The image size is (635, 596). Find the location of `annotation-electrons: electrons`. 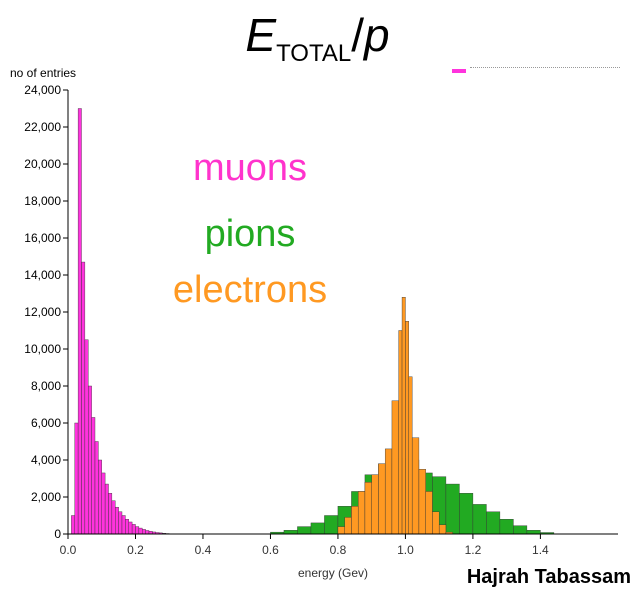

annotation-electrons: electrons is located at coordinates (250, 290).